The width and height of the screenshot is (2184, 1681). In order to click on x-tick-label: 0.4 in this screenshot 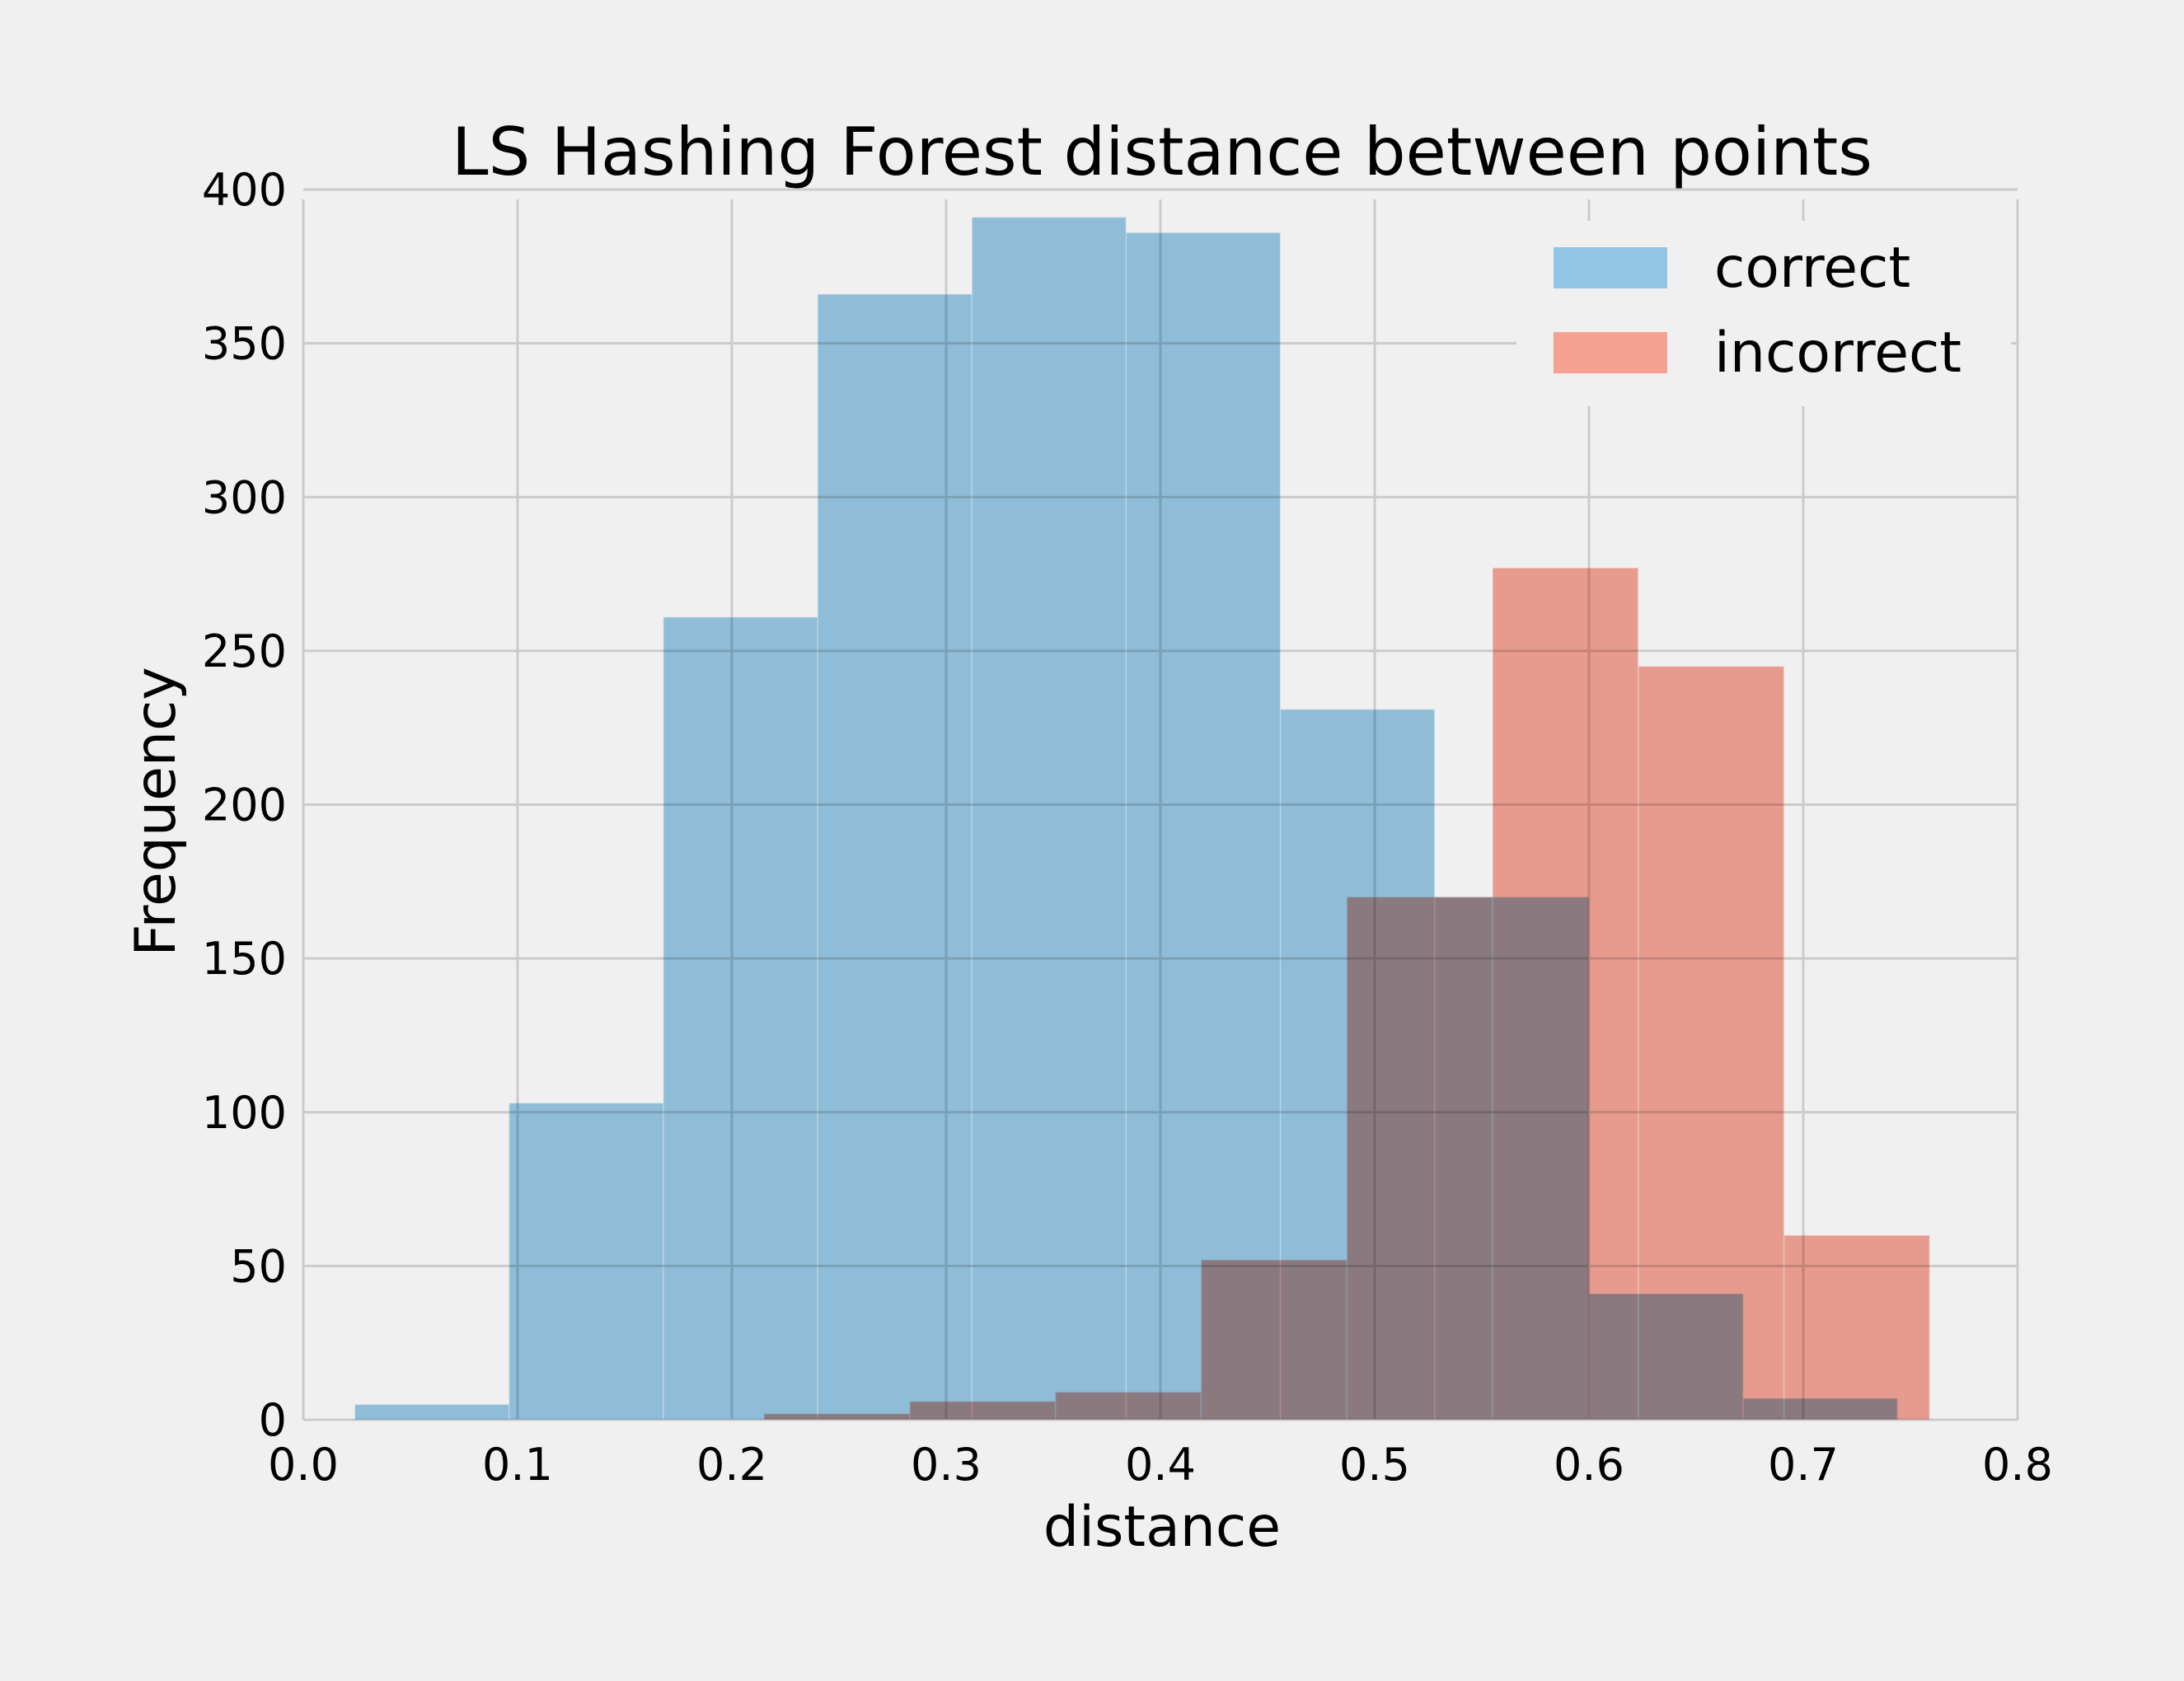, I will do `click(1160, 1465)`.